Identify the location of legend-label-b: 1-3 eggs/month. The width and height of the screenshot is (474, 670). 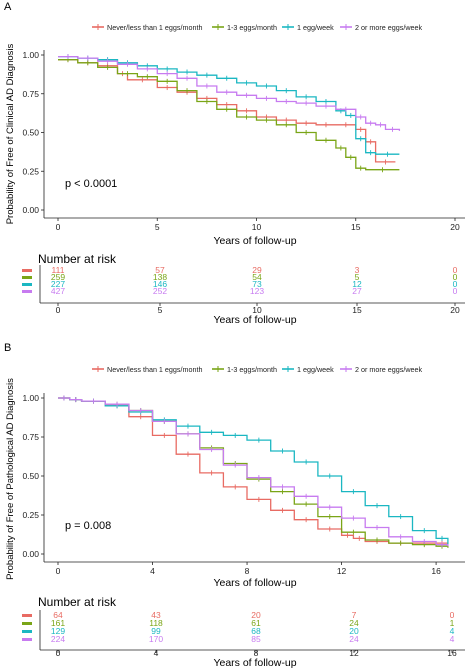
(252, 369).